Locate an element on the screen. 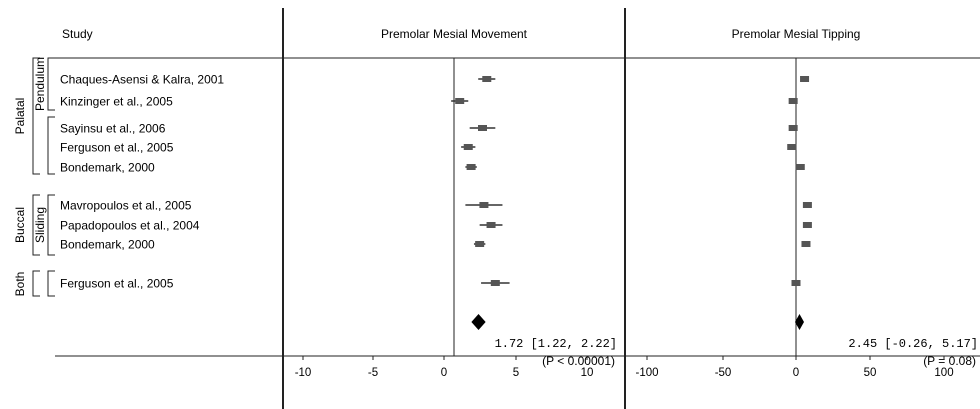 This screenshot has height=409, width=980. panel-right-title: Premolar Mesial Tipping is located at coordinates (796, 34).